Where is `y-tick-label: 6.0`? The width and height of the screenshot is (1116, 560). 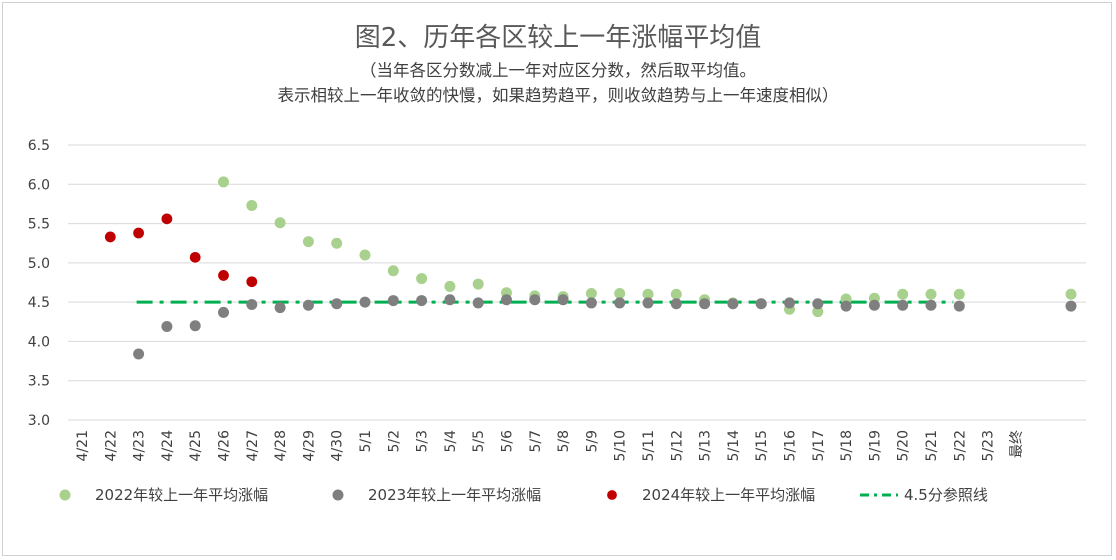 y-tick-label: 6.0 is located at coordinates (39, 185).